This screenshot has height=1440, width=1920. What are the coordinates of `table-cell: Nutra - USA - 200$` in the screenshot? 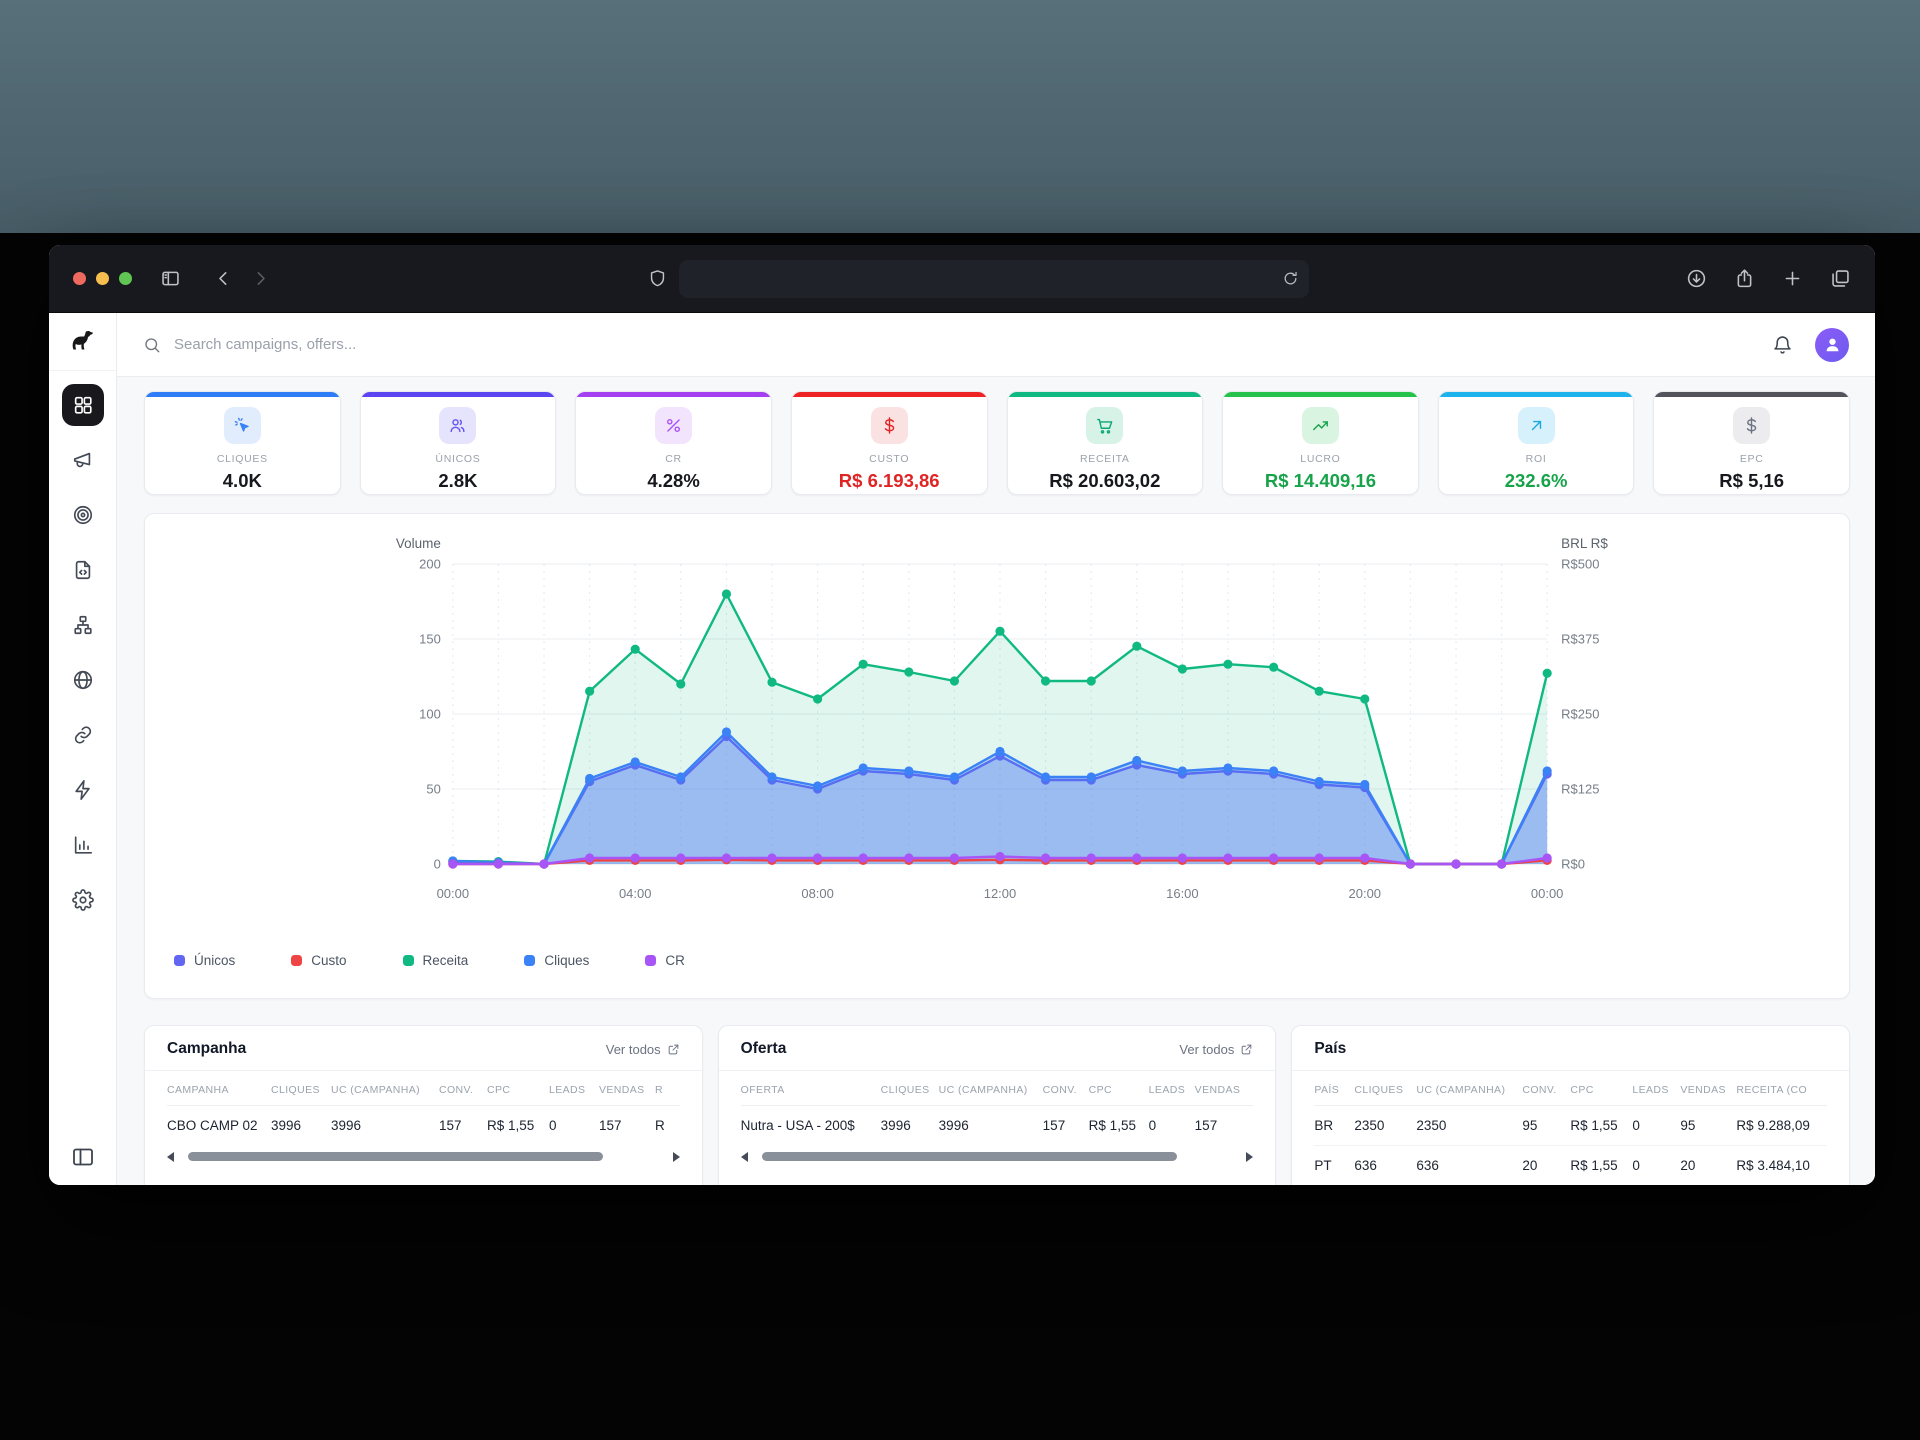 It's located at (797, 1125).